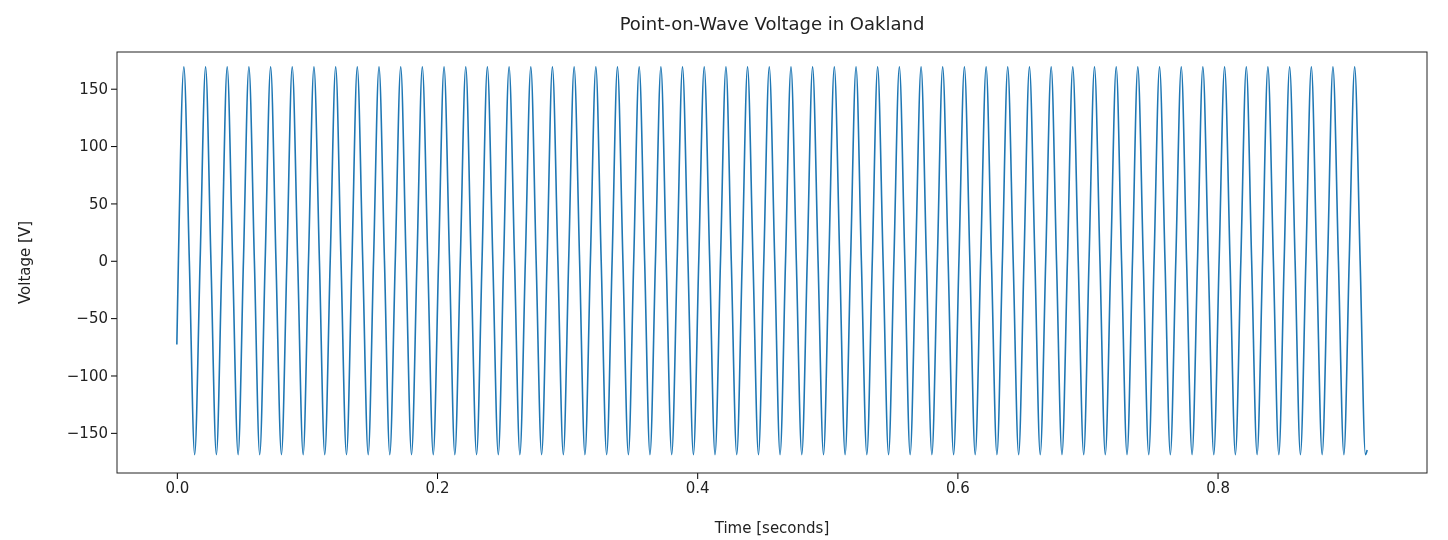 The image size is (1448, 540). What do you see at coordinates (87, 375) in the screenshot?
I see `y-tick-label: −100` at bounding box center [87, 375].